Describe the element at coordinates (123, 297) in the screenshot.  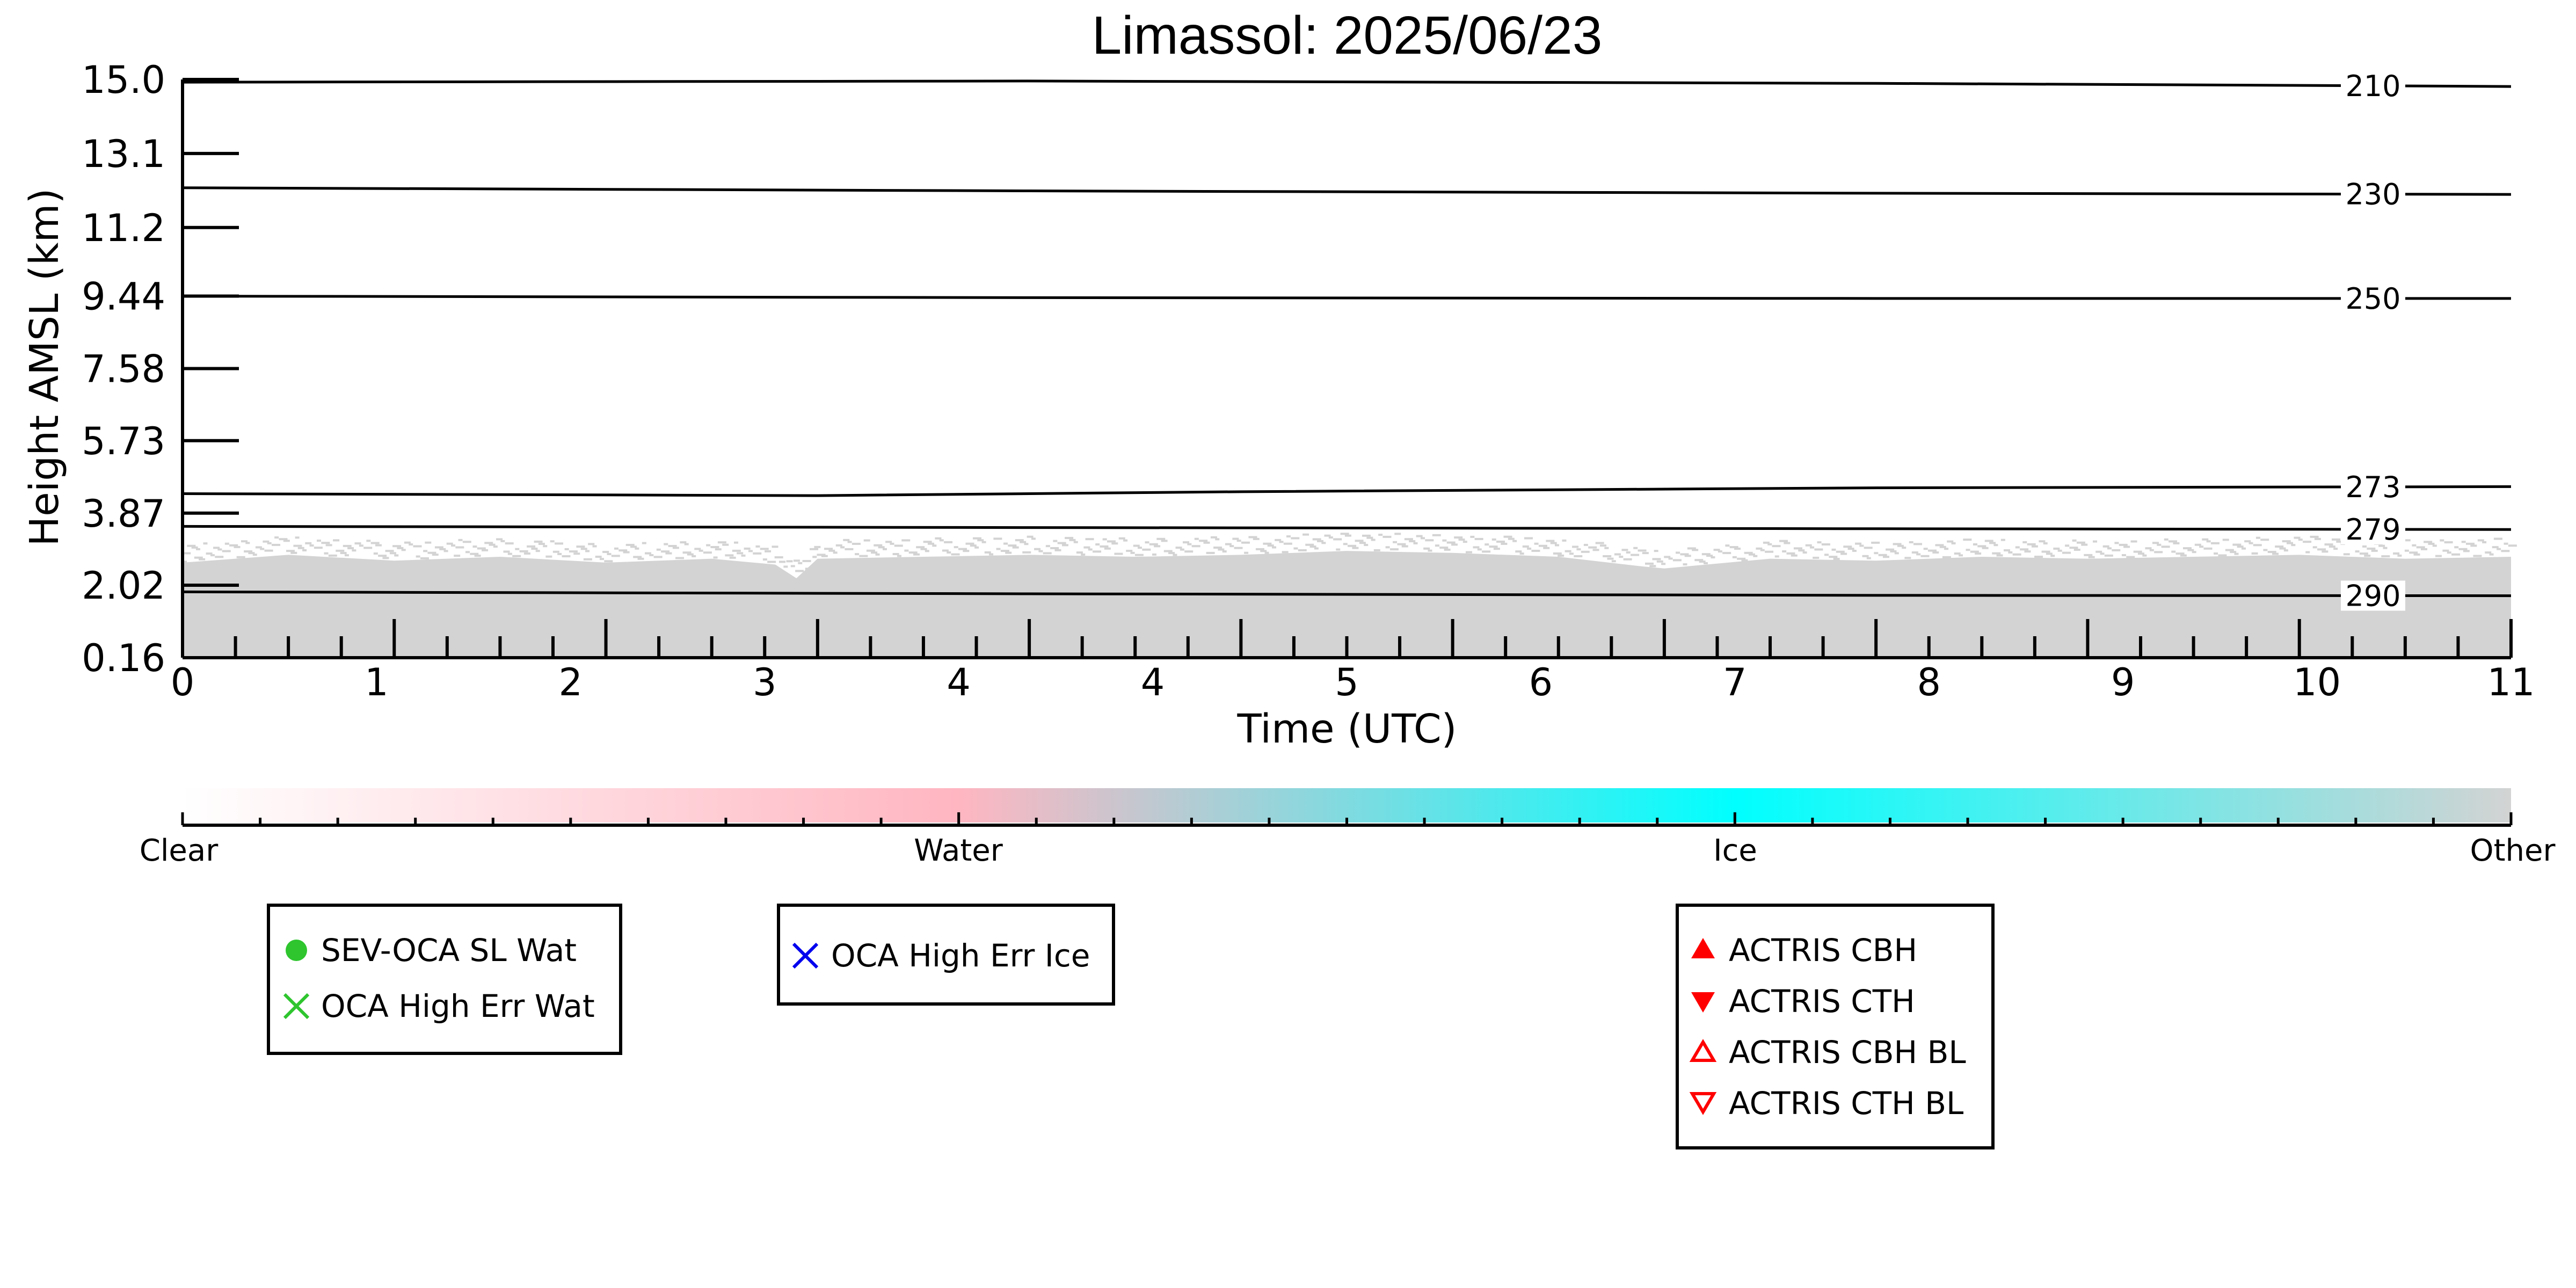
I see `y-tick-label: 9.44` at that location.